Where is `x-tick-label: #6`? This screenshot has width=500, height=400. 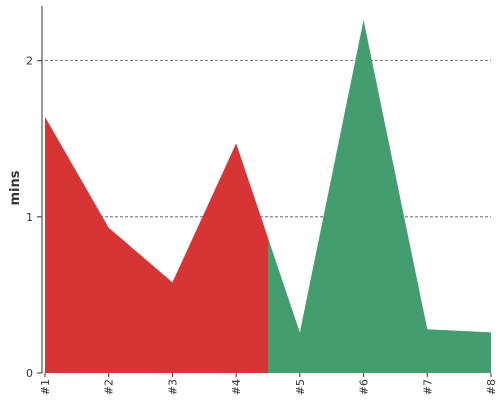
x-tick-label: #6 is located at coordinates (364, 387).